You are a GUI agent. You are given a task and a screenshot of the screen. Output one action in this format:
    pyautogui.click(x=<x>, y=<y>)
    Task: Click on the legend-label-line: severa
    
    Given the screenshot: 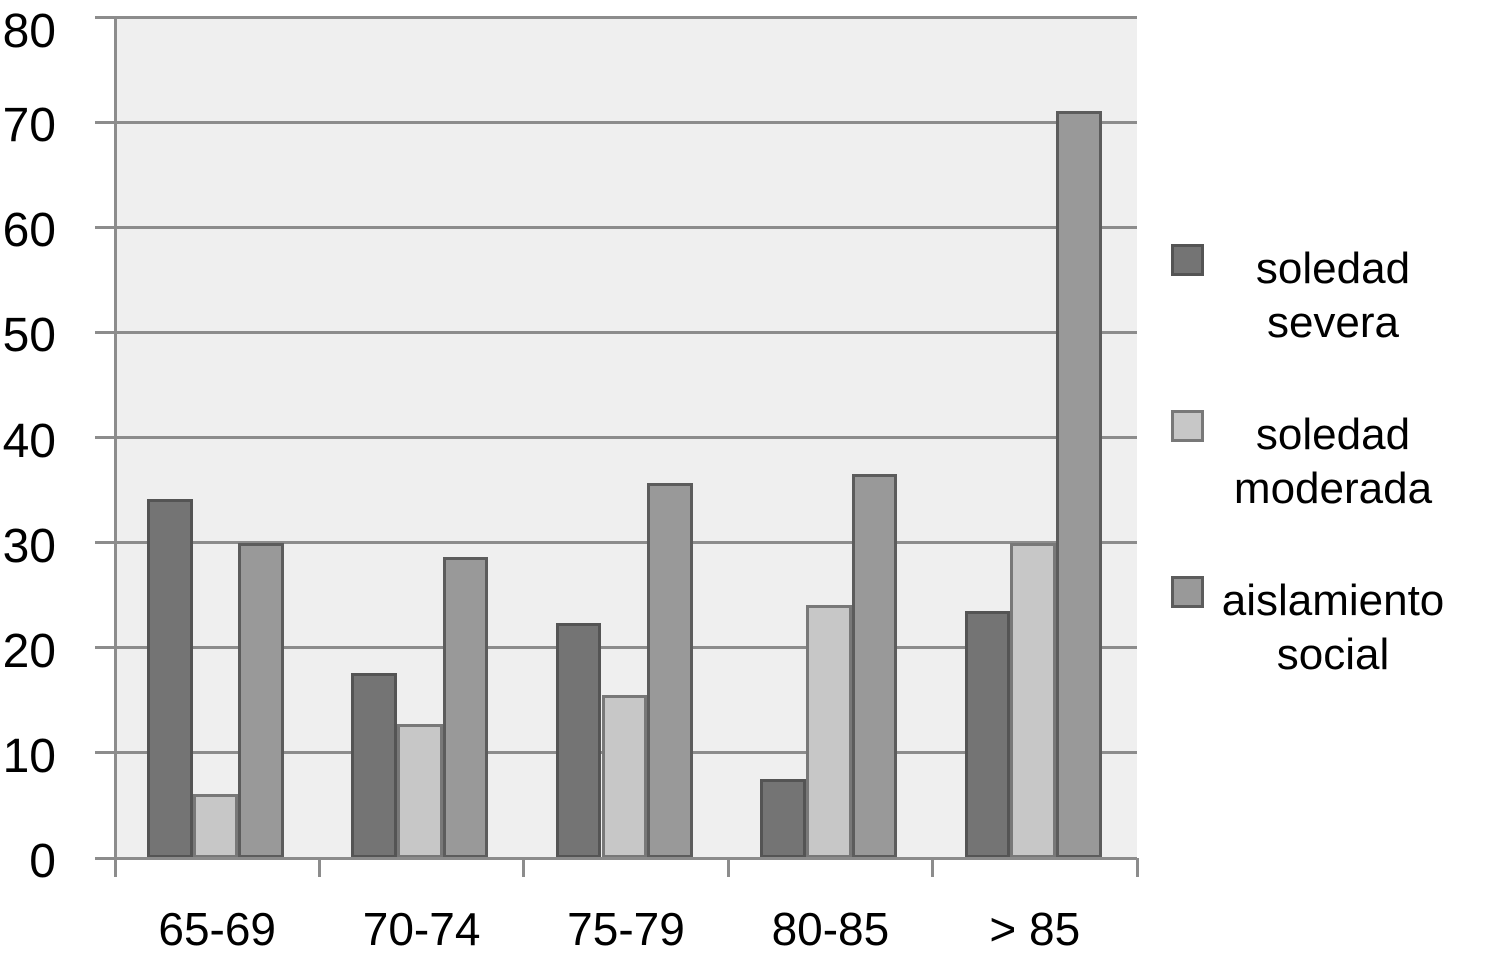 What is the action you would take?
    pyautogui.click(x=1333, y=322)
    